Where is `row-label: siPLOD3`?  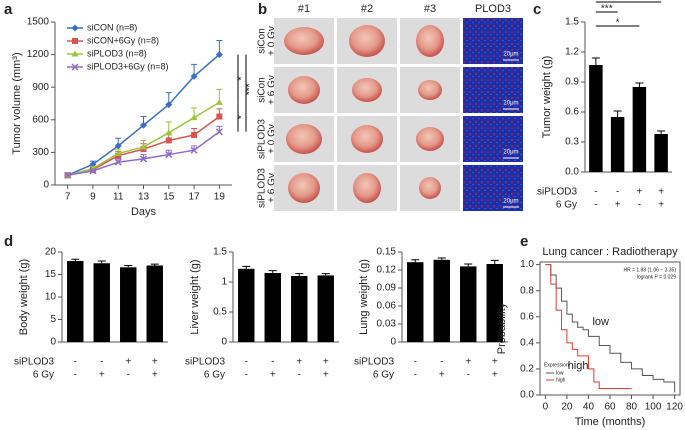
row-label: siPLOD3 is located at coordinates (262, 139).